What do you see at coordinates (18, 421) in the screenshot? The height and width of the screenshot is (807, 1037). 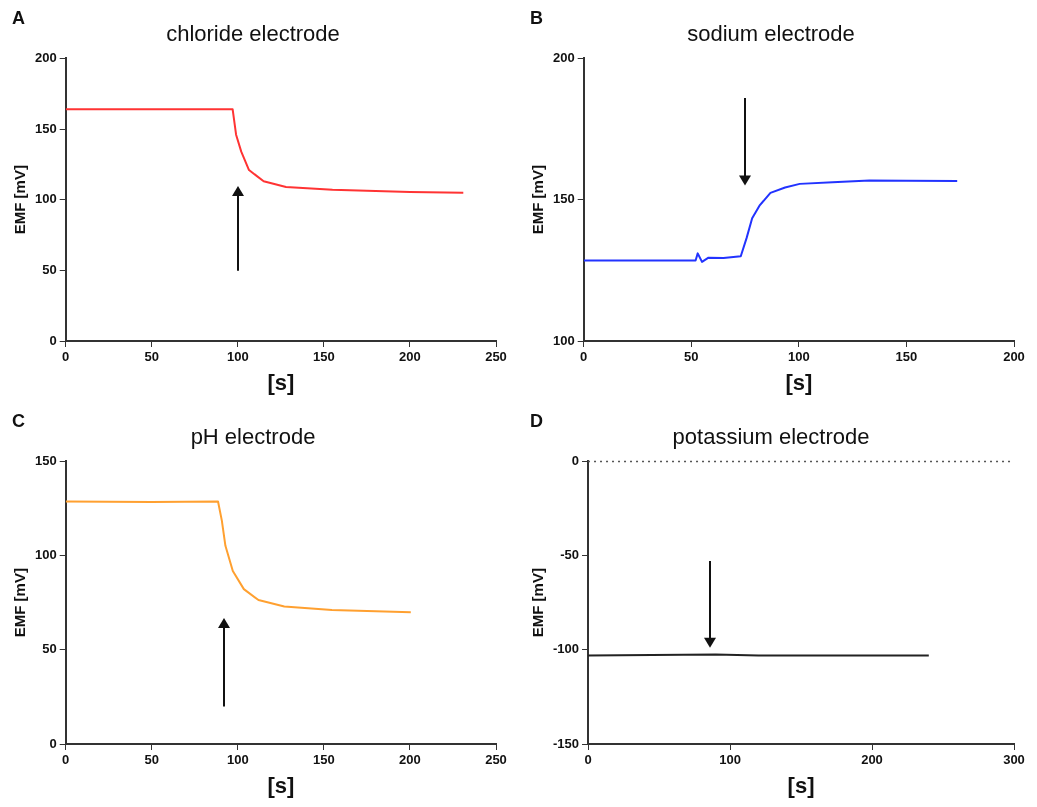 I see `text: C` at bounding box center [18, 421].